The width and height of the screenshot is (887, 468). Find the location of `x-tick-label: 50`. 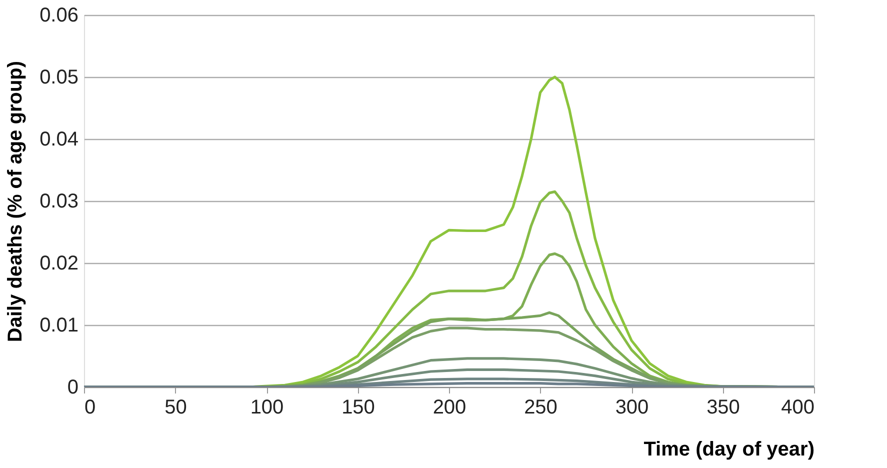

x-tick-label: 50 is located at coordinates (175, 407).